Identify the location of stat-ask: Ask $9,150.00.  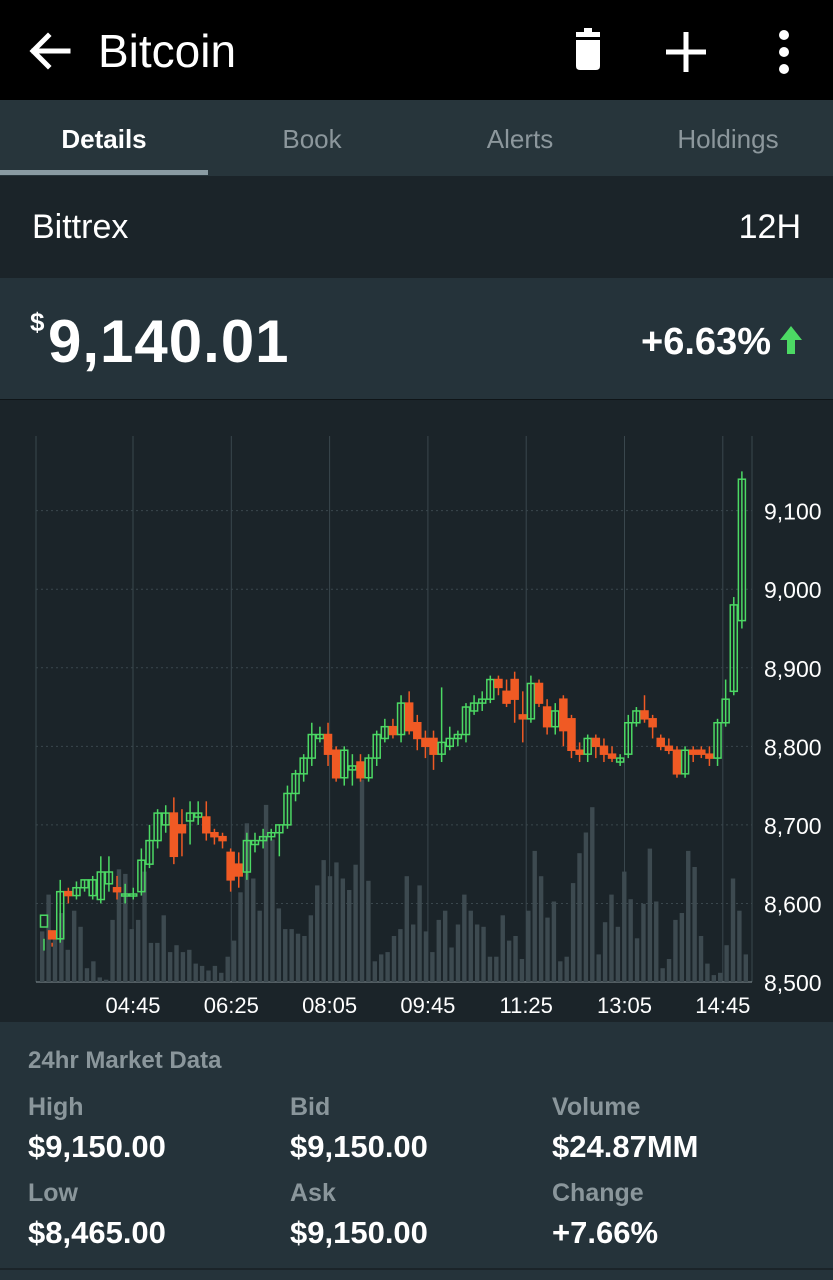
(415, 1215).